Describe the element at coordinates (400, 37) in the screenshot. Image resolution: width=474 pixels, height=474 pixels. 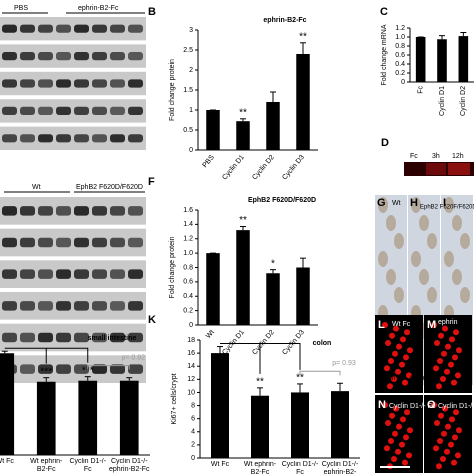
I see `y-tick-label: 1.0` at that location.